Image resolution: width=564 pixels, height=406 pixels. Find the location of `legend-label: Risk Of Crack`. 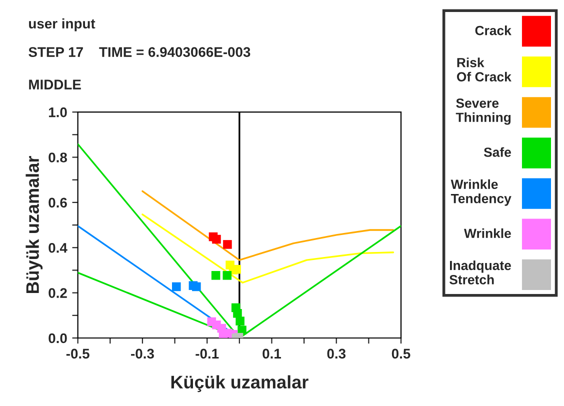

legend-label: Risk Of Crack is located at coordinates (484, 70).